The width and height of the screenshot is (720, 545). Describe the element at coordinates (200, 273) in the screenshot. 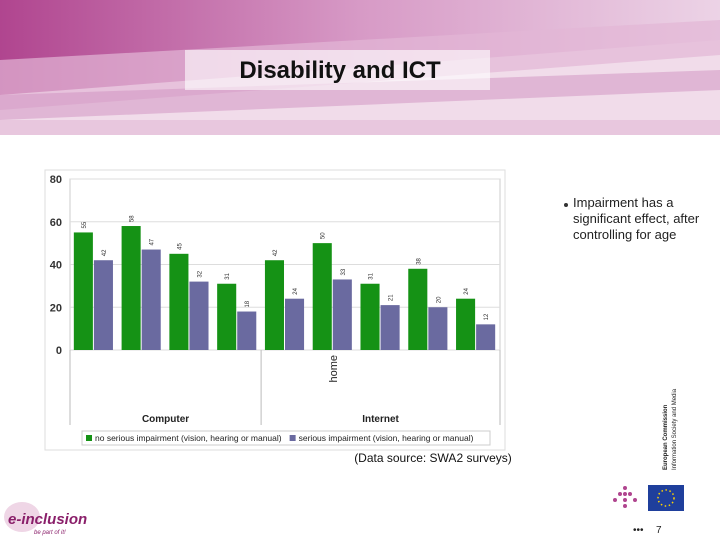

I see `data-label: 32` at that location.